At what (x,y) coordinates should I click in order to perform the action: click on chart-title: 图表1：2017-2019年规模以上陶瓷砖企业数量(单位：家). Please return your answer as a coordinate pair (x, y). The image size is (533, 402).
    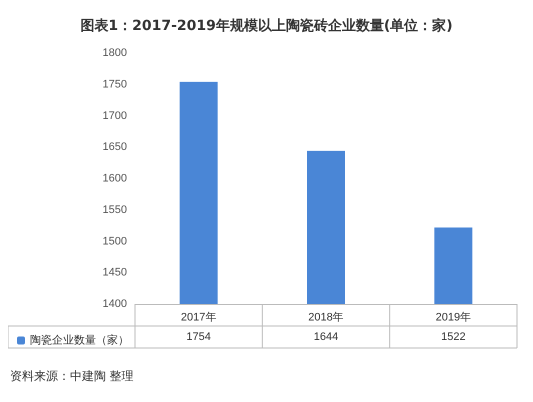
    Looking at the image, I should click on (266, 25).